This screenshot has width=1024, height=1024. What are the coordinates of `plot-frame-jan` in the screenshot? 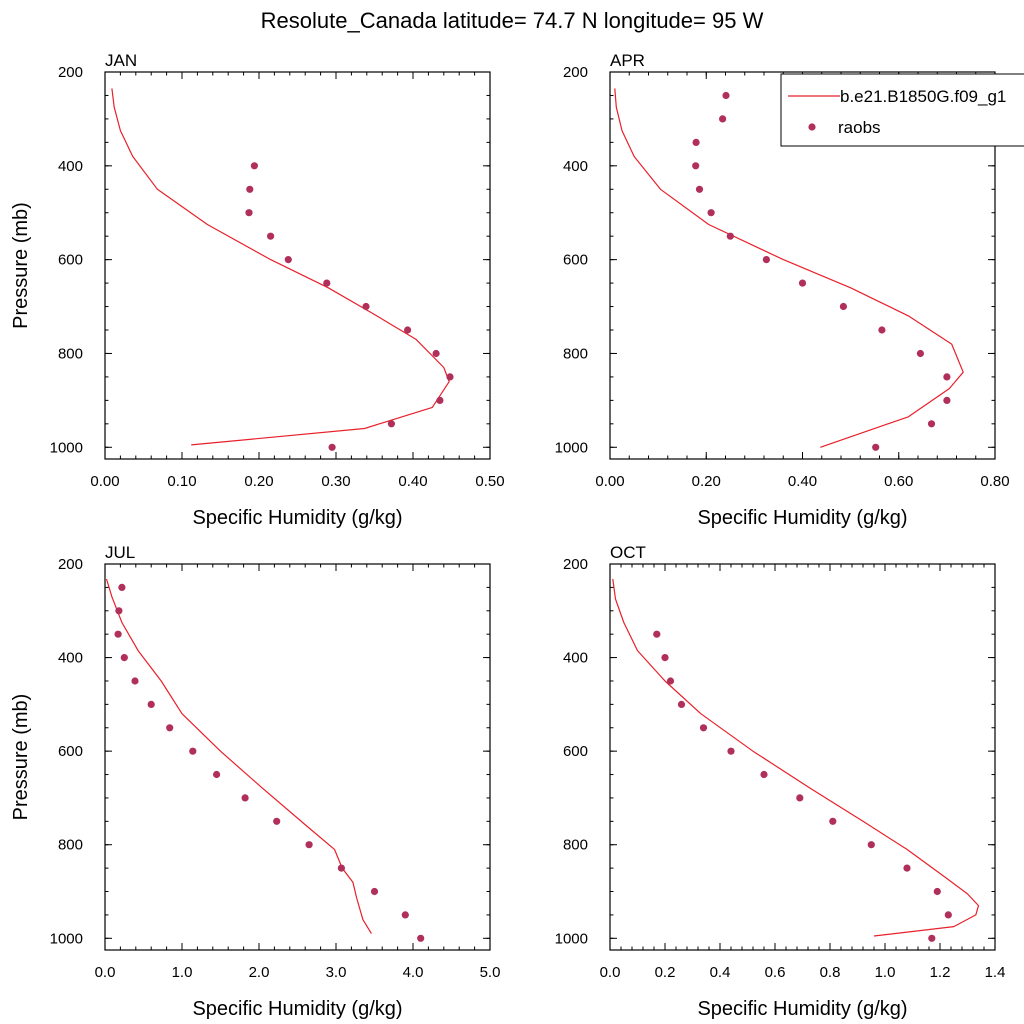 It's located at (297, 265).